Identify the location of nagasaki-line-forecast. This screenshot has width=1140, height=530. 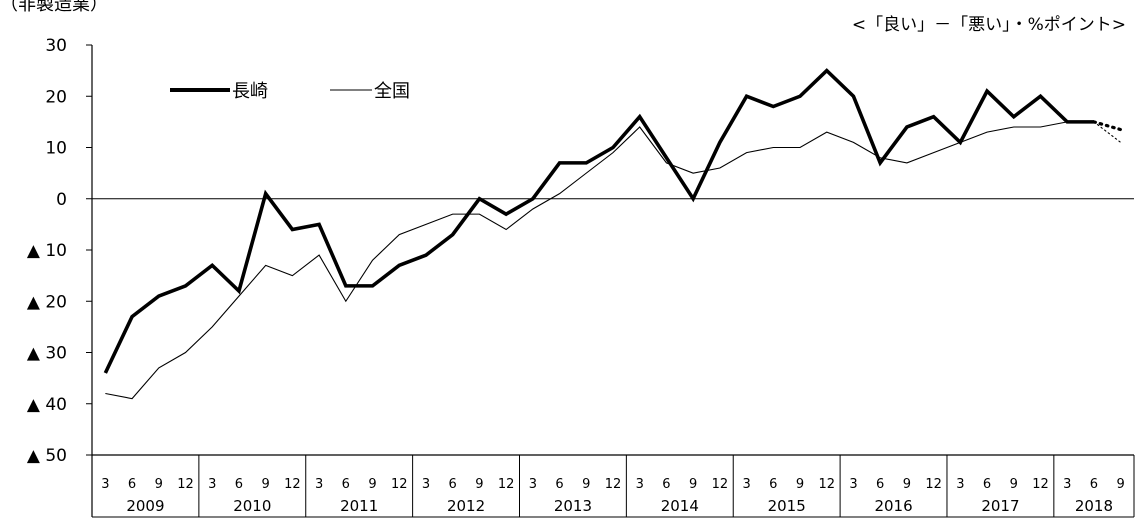
(1107, 126).